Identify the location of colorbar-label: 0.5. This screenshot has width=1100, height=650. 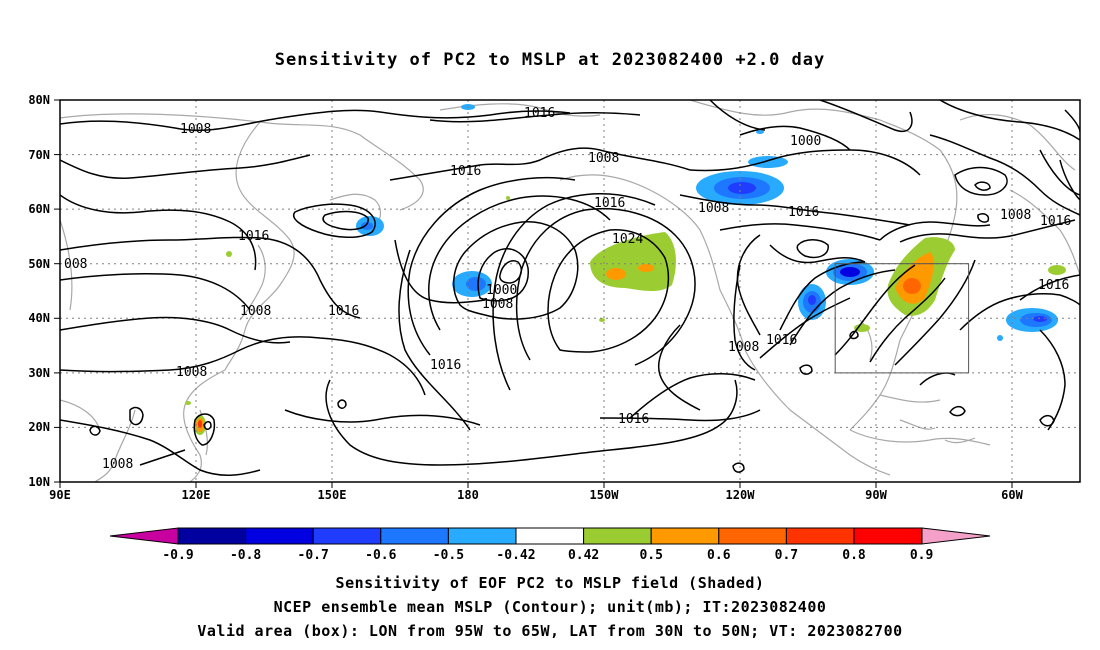
(650, 555).